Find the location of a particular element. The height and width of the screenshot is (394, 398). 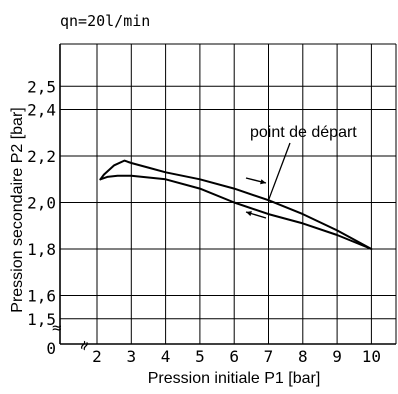

flow-rate-label: qn=20l/min is located at coordinates (105, 21).